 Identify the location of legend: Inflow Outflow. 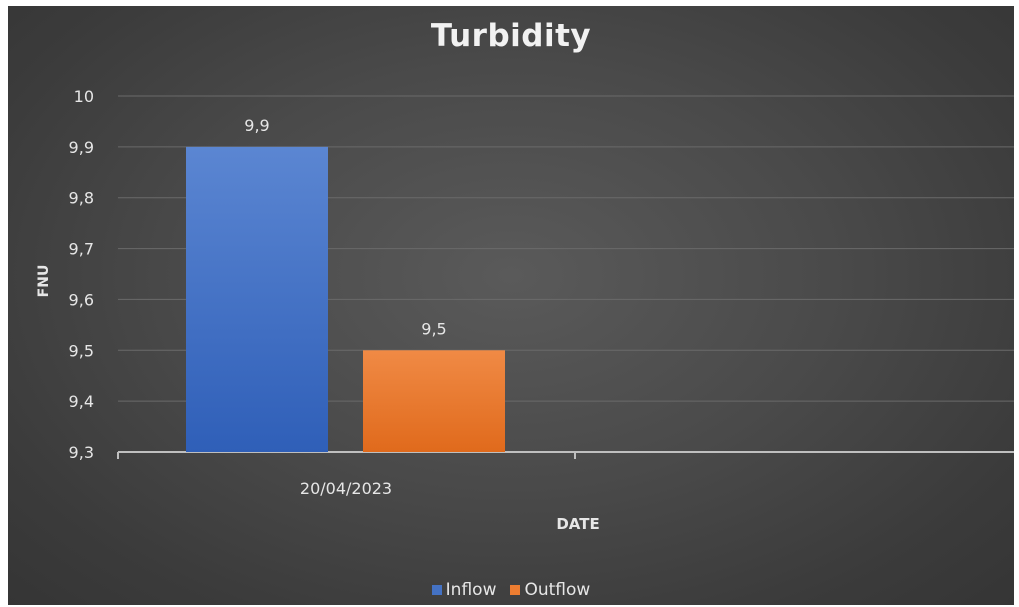
(511, 590).